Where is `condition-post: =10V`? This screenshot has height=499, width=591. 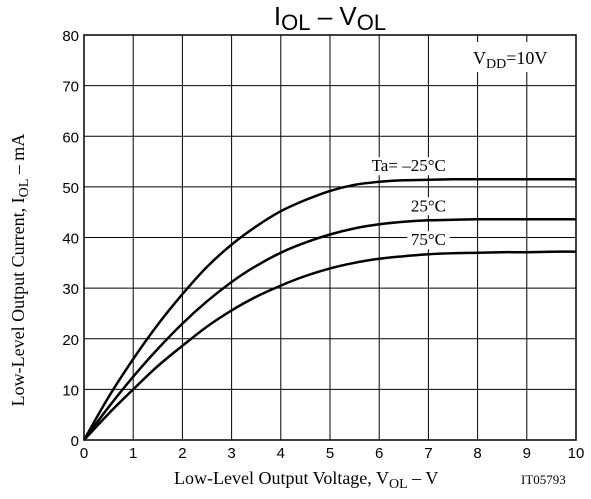 condition-post: =10V is located at coordinates (526, 58).